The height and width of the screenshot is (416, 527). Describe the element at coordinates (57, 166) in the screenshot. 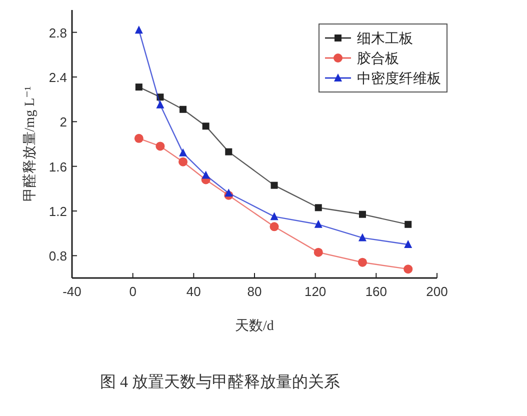

I see `y-tick-label: 1.6` at that location.